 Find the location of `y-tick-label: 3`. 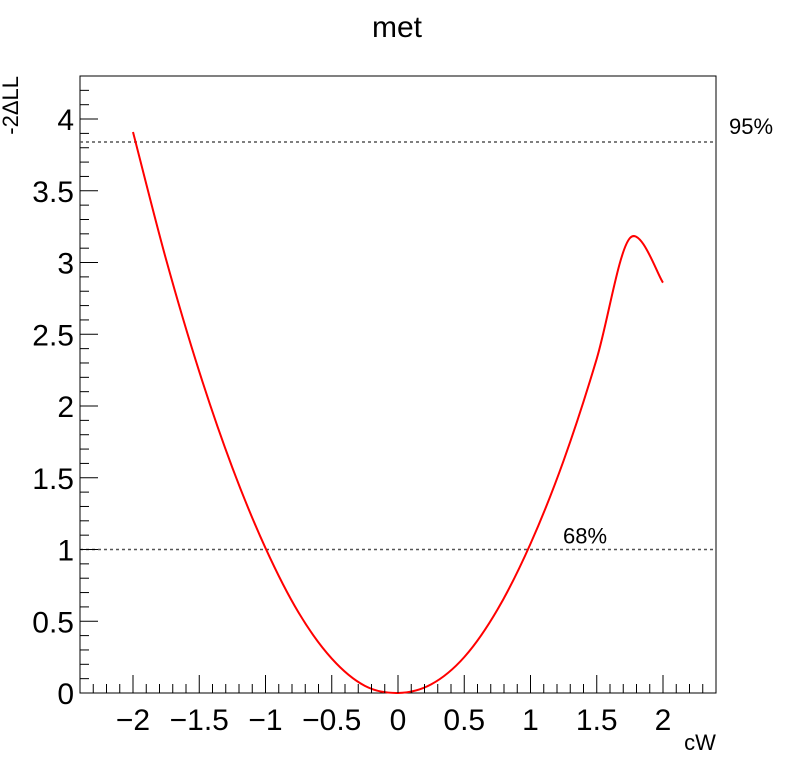

y-tick-label: 3 is located at coordinates (65, 264).